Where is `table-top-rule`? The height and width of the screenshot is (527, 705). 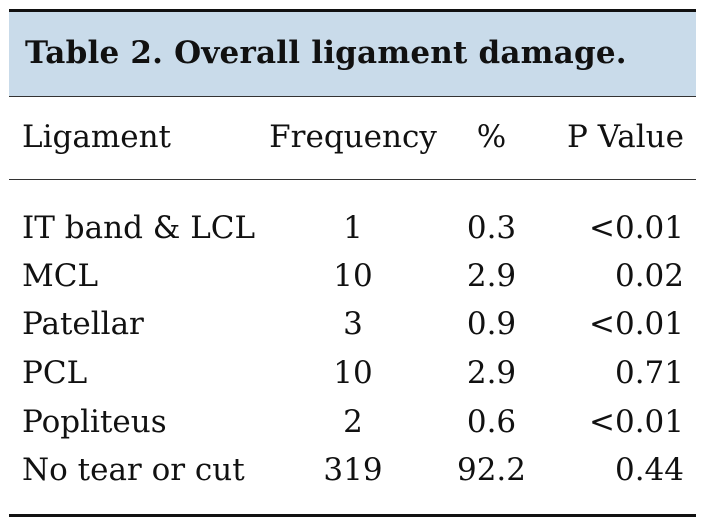
table-top-rule is located at coordinates (352, 10).